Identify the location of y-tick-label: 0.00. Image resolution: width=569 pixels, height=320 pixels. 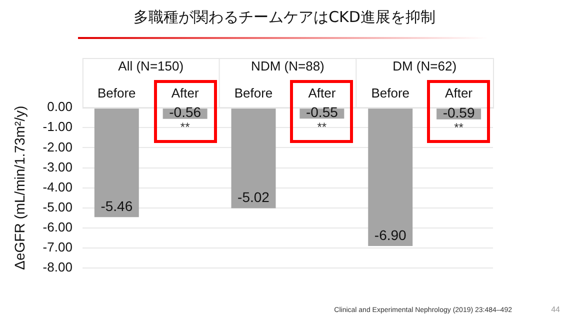
(59, 106).